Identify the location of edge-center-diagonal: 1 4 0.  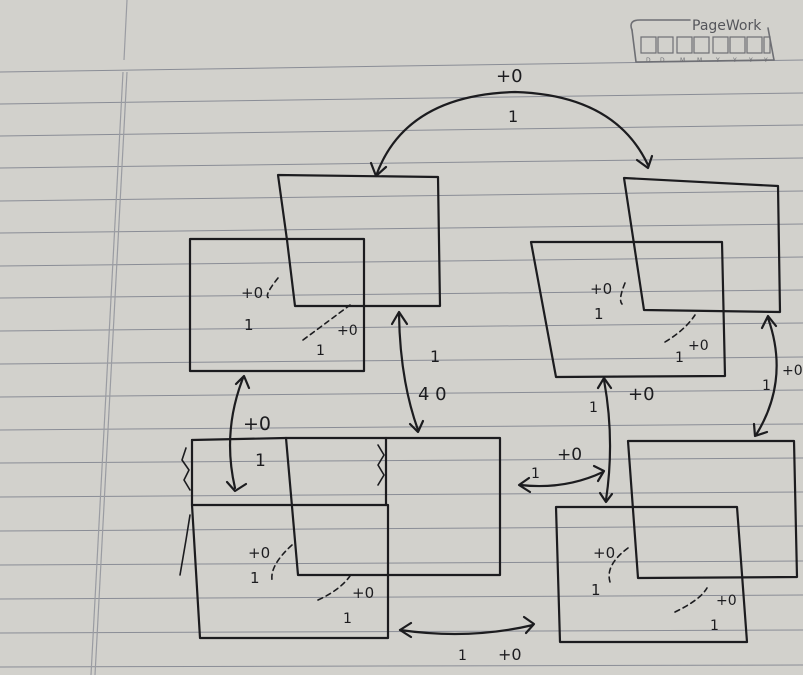
(419, 372).